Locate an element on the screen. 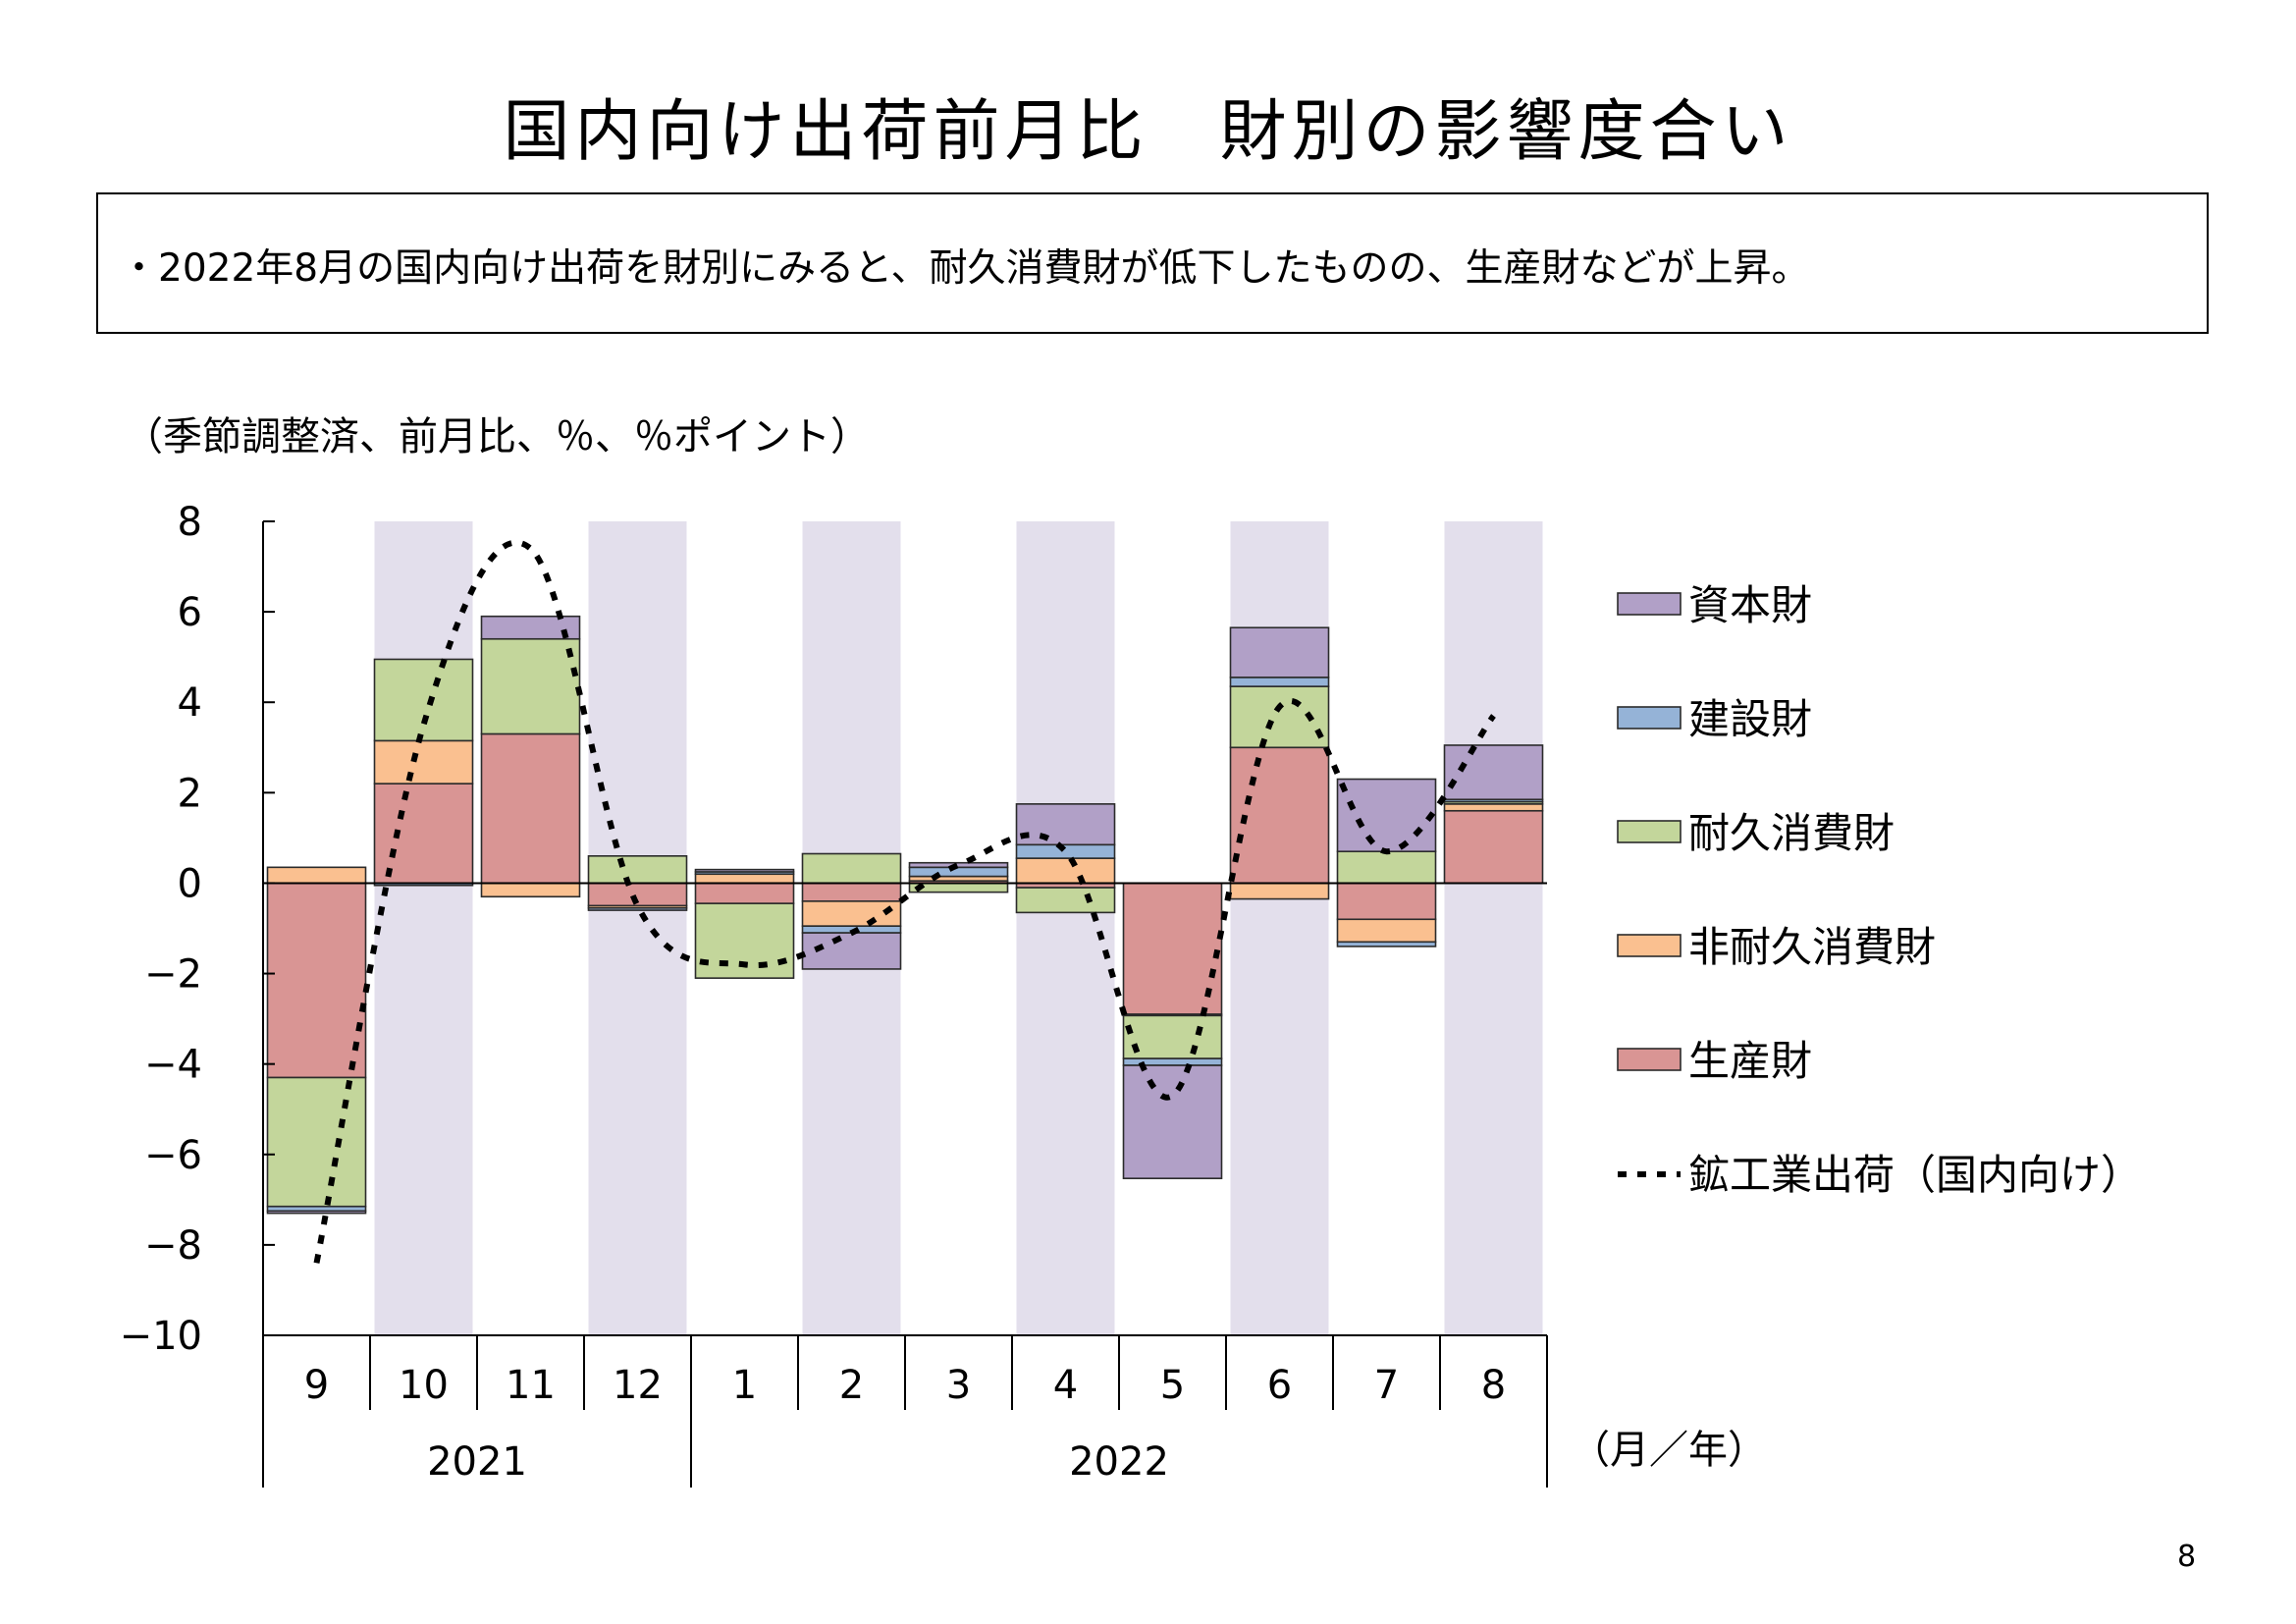  y-tick-label: 6 is located at coordinates (190, 612).